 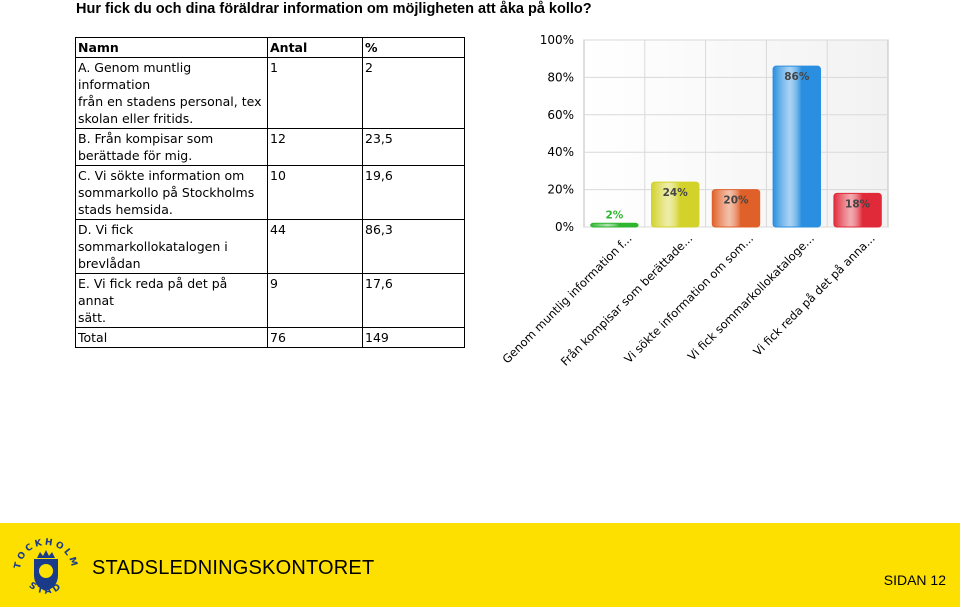 What do you see at coordinates (413, 47) in the screenshot?
I see `header-pct: %` at bounding box center [413, 47].